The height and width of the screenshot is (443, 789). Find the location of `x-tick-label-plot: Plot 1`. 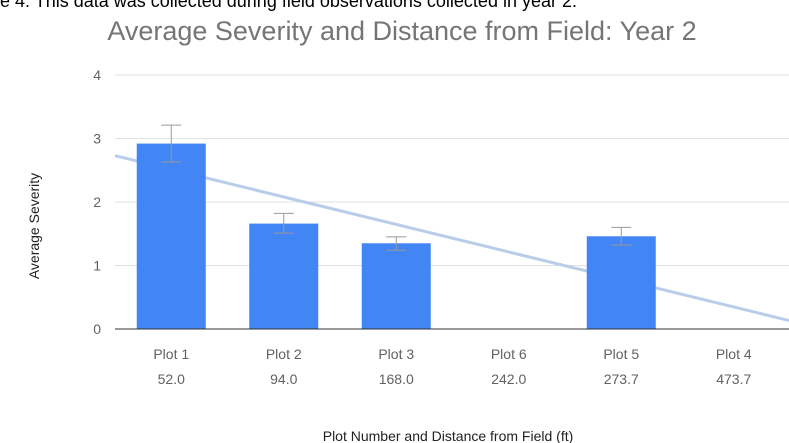

x-tick-label-plot: Plot 1 is located at coordinates (171, 354).